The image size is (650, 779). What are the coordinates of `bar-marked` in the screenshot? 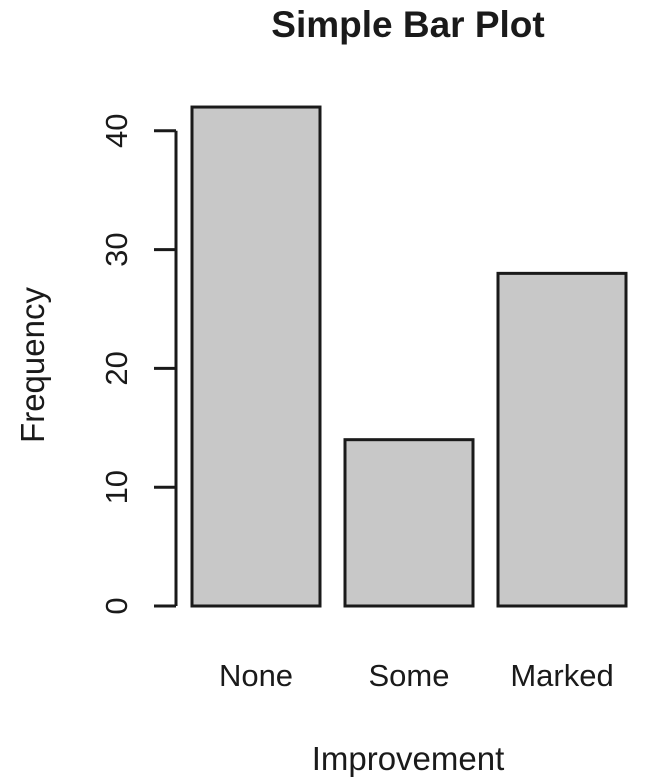 It's located at (562, 439).